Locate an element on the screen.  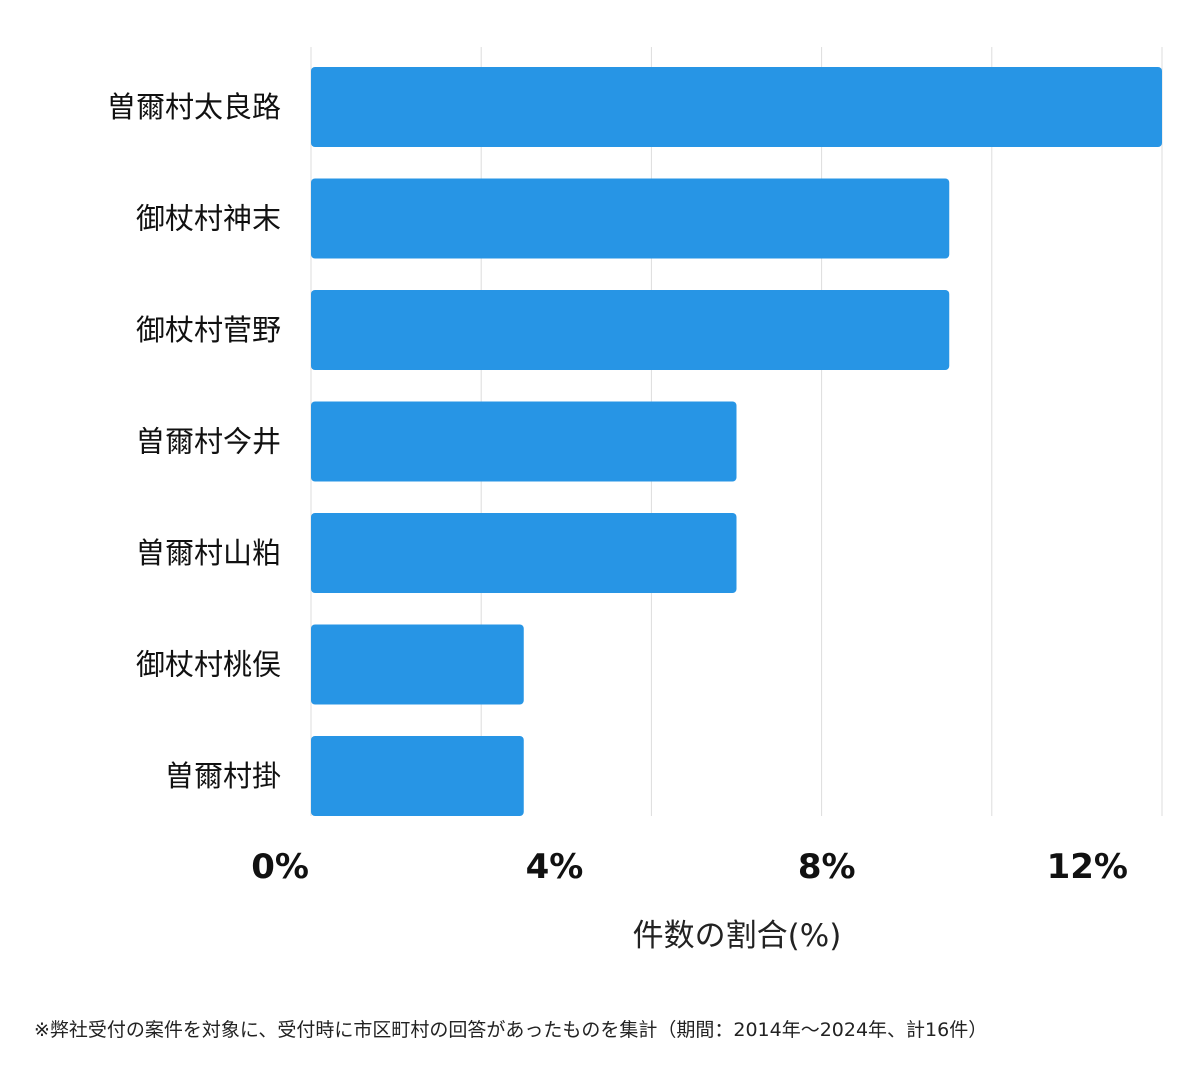
x-tick-labels: 0% 4% 8% 12% is located at coordinates (689, 867).